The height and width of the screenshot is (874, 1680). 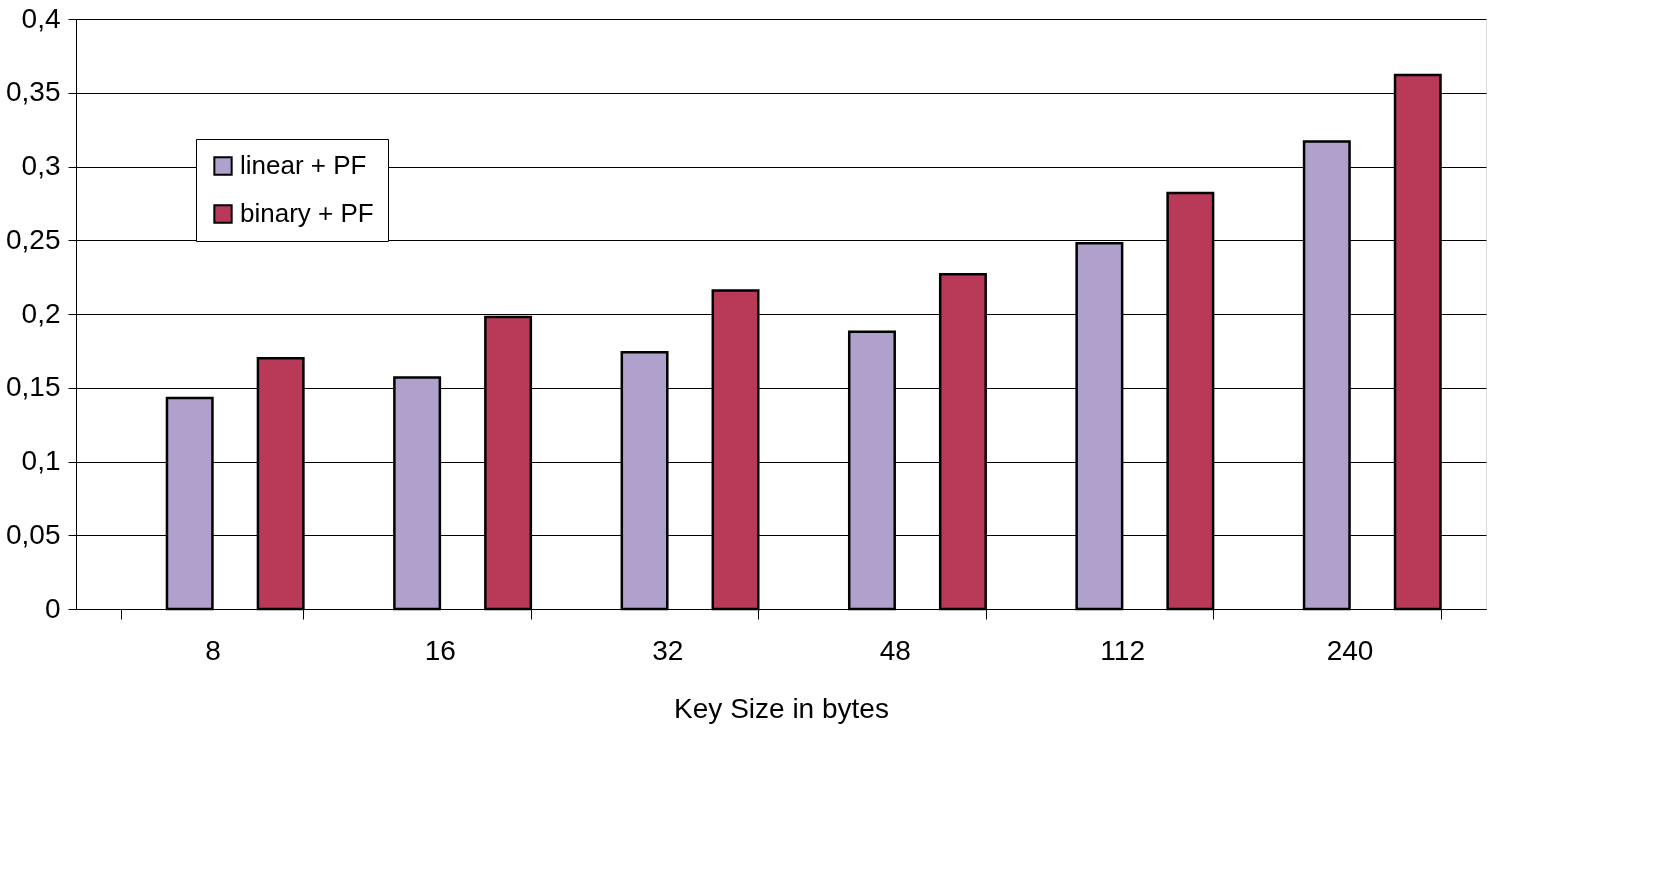 What do you see at coordinates (41, 165) in the screenshot?
I see `y-tick-label: 0,3` at bounding box center [41, 165].